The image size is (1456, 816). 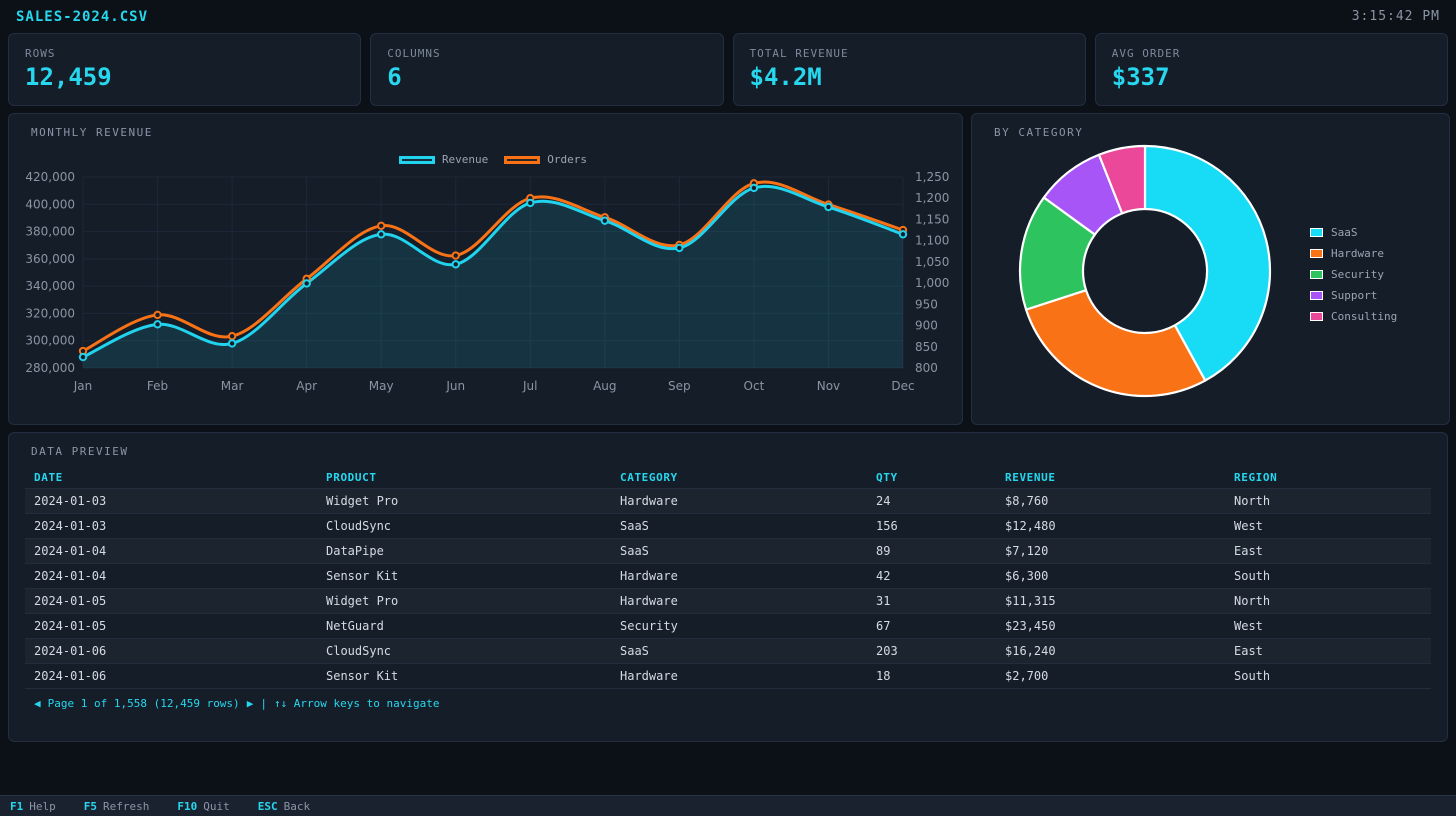 I want to click on legend-label: SaaS, so click(x=1344, y=232).